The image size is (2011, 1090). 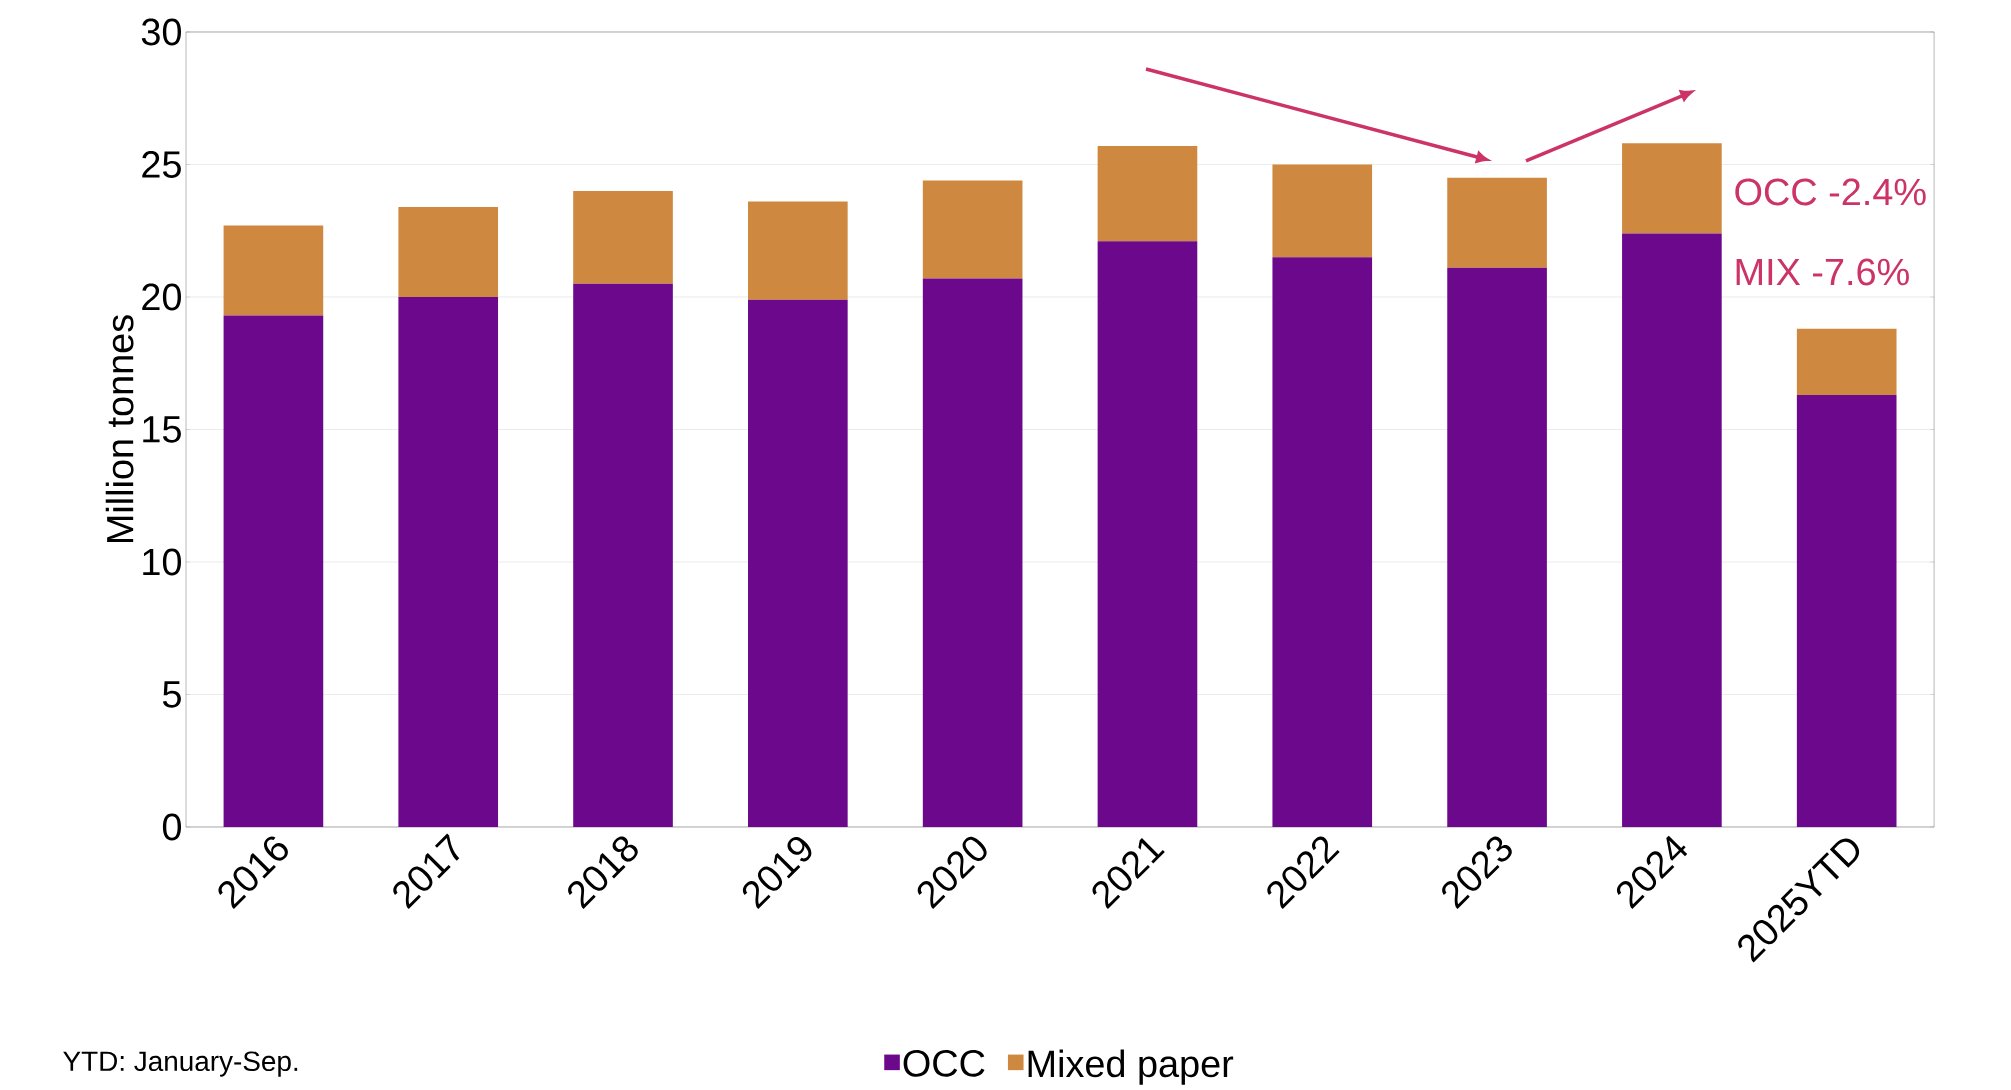 What do you see at coordinates (161, 297) in the screenshot?
I see `y-tick-label: 20` at bounding box center [161, 297].